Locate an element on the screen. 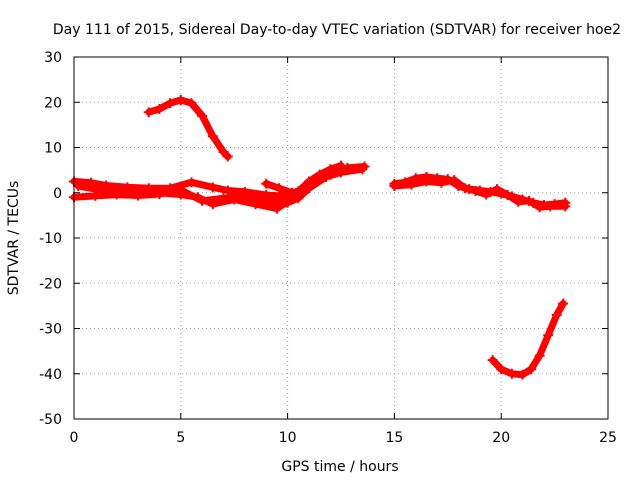 This screenshot has height=480, width=640. y-tick-label: 10 is located at coordinates (53, 149).